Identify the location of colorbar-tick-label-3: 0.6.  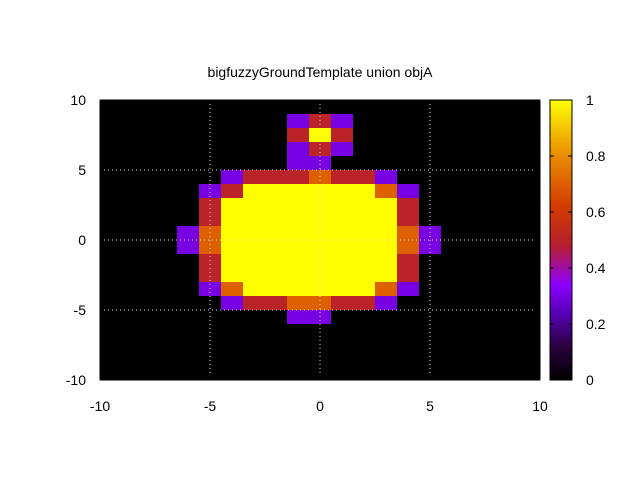
(596, 212).